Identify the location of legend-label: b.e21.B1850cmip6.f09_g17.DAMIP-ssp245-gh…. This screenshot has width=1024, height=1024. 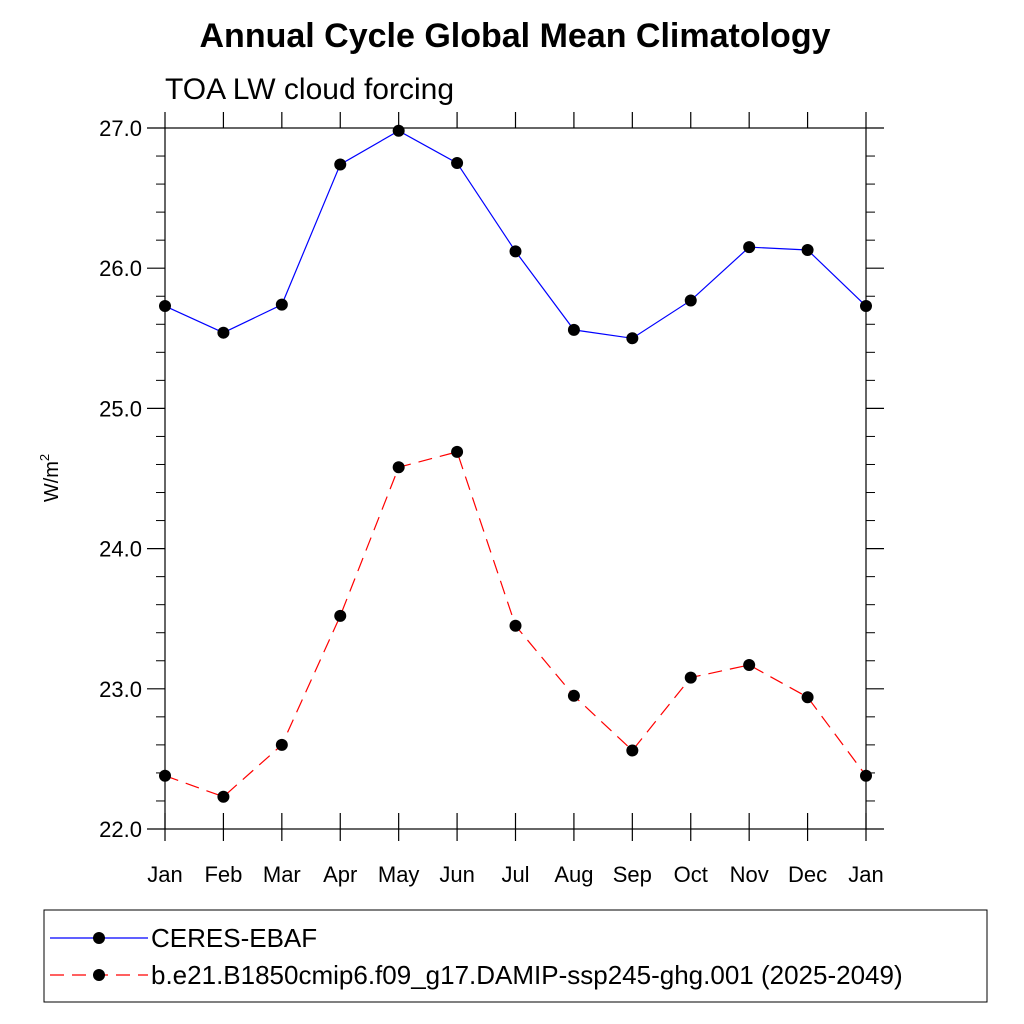
(527, 975).